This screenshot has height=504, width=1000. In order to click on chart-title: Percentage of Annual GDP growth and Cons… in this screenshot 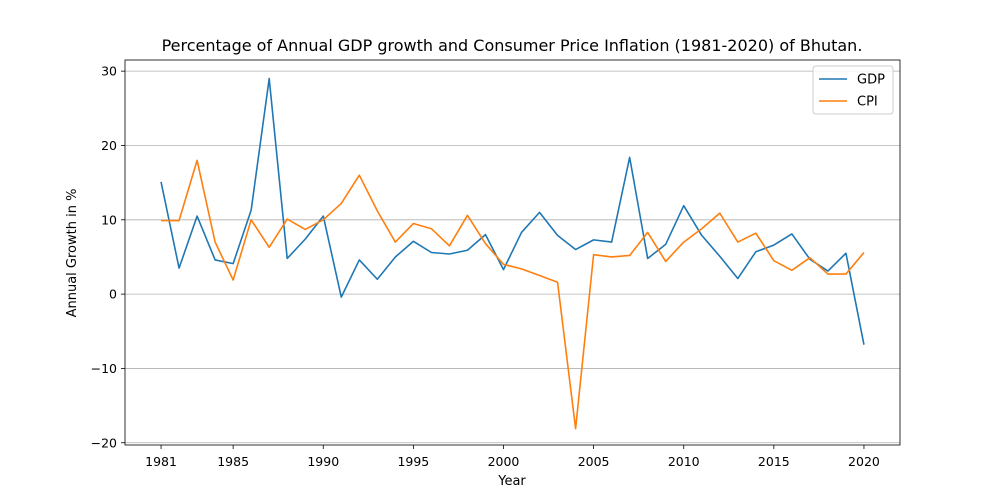, I will do `click(512, 45)`.